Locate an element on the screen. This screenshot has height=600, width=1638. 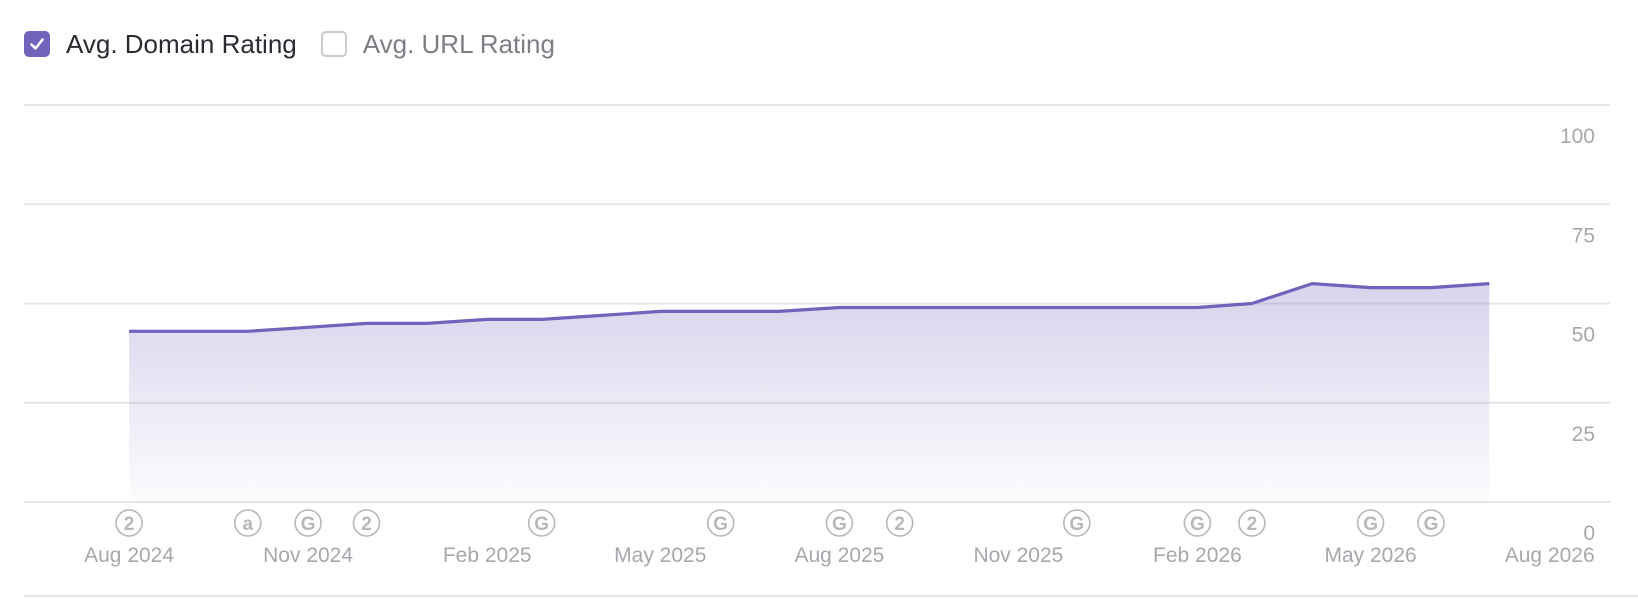
annotation-marker: a is located at coordinates (248, 523).